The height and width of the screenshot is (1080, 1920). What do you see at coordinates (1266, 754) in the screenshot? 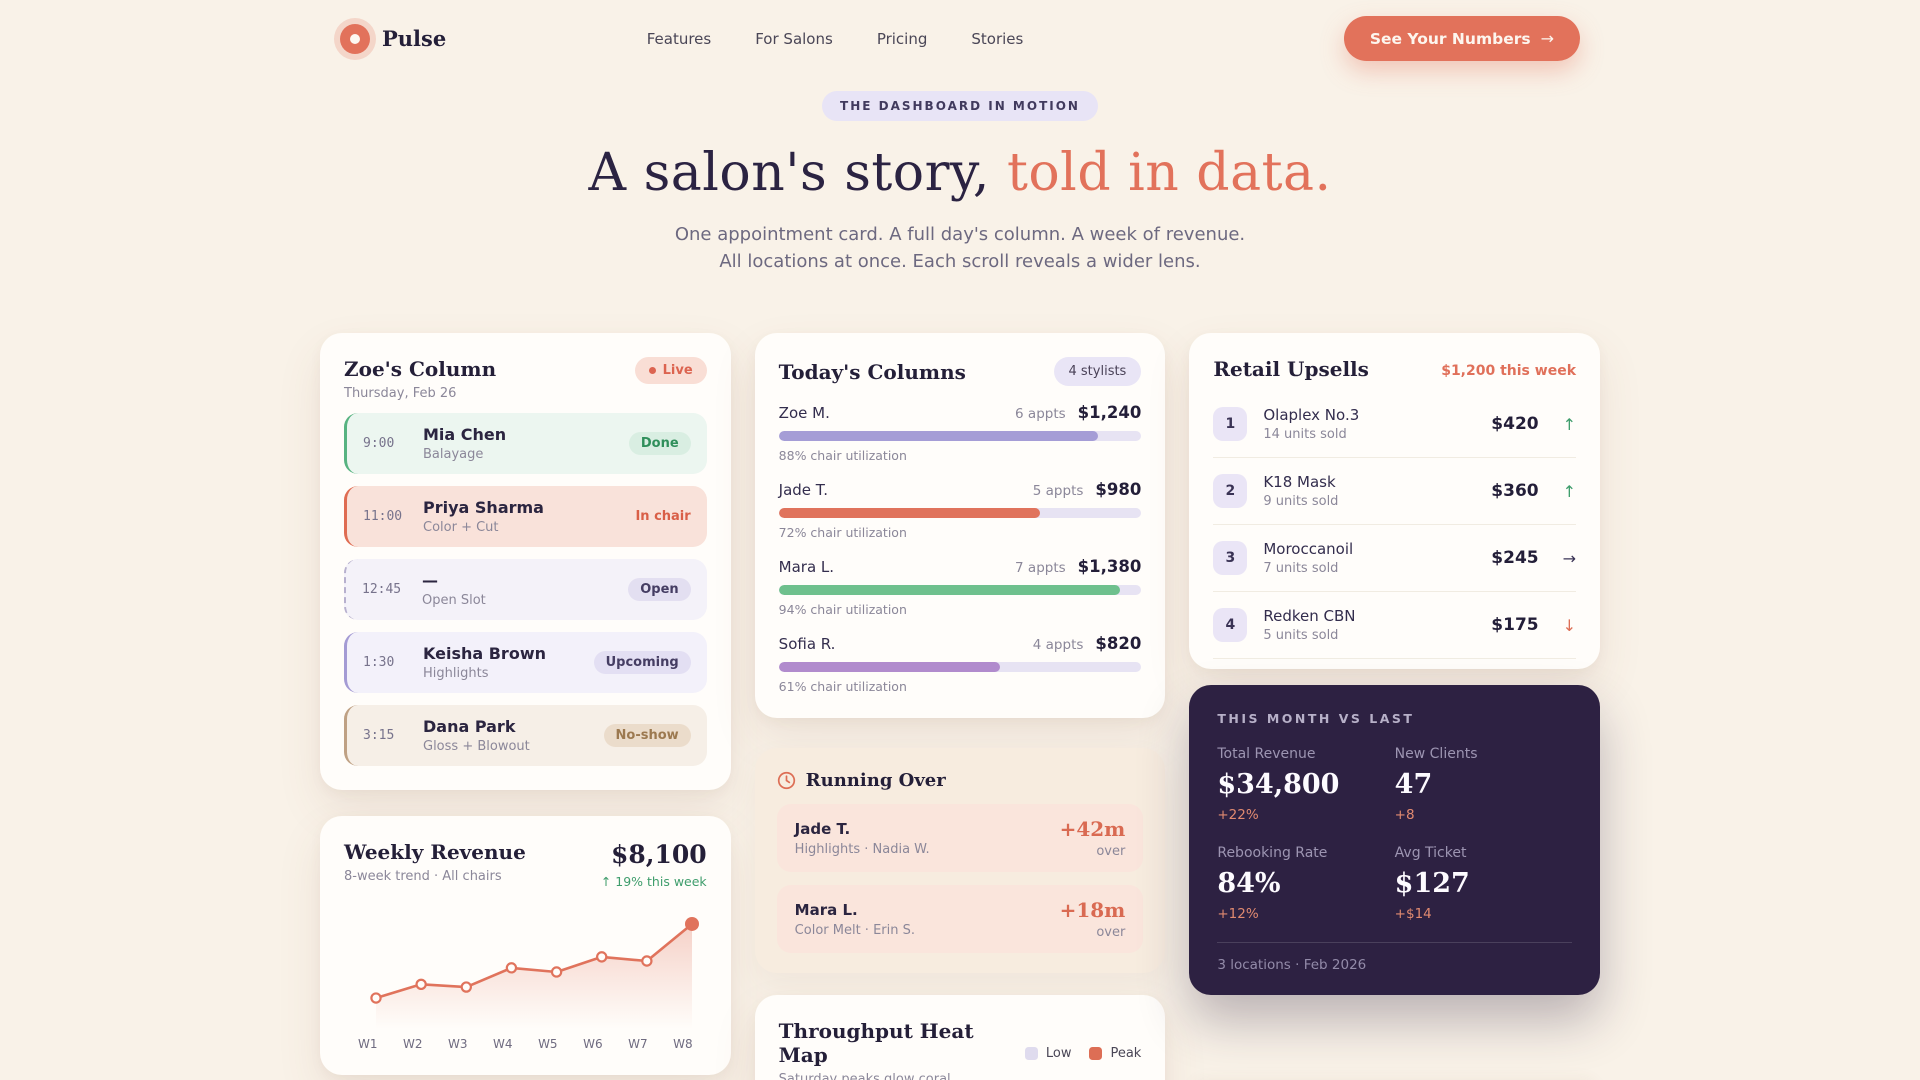
I see `metric-label: Total Revenue` at bounding box center [1266, 754].